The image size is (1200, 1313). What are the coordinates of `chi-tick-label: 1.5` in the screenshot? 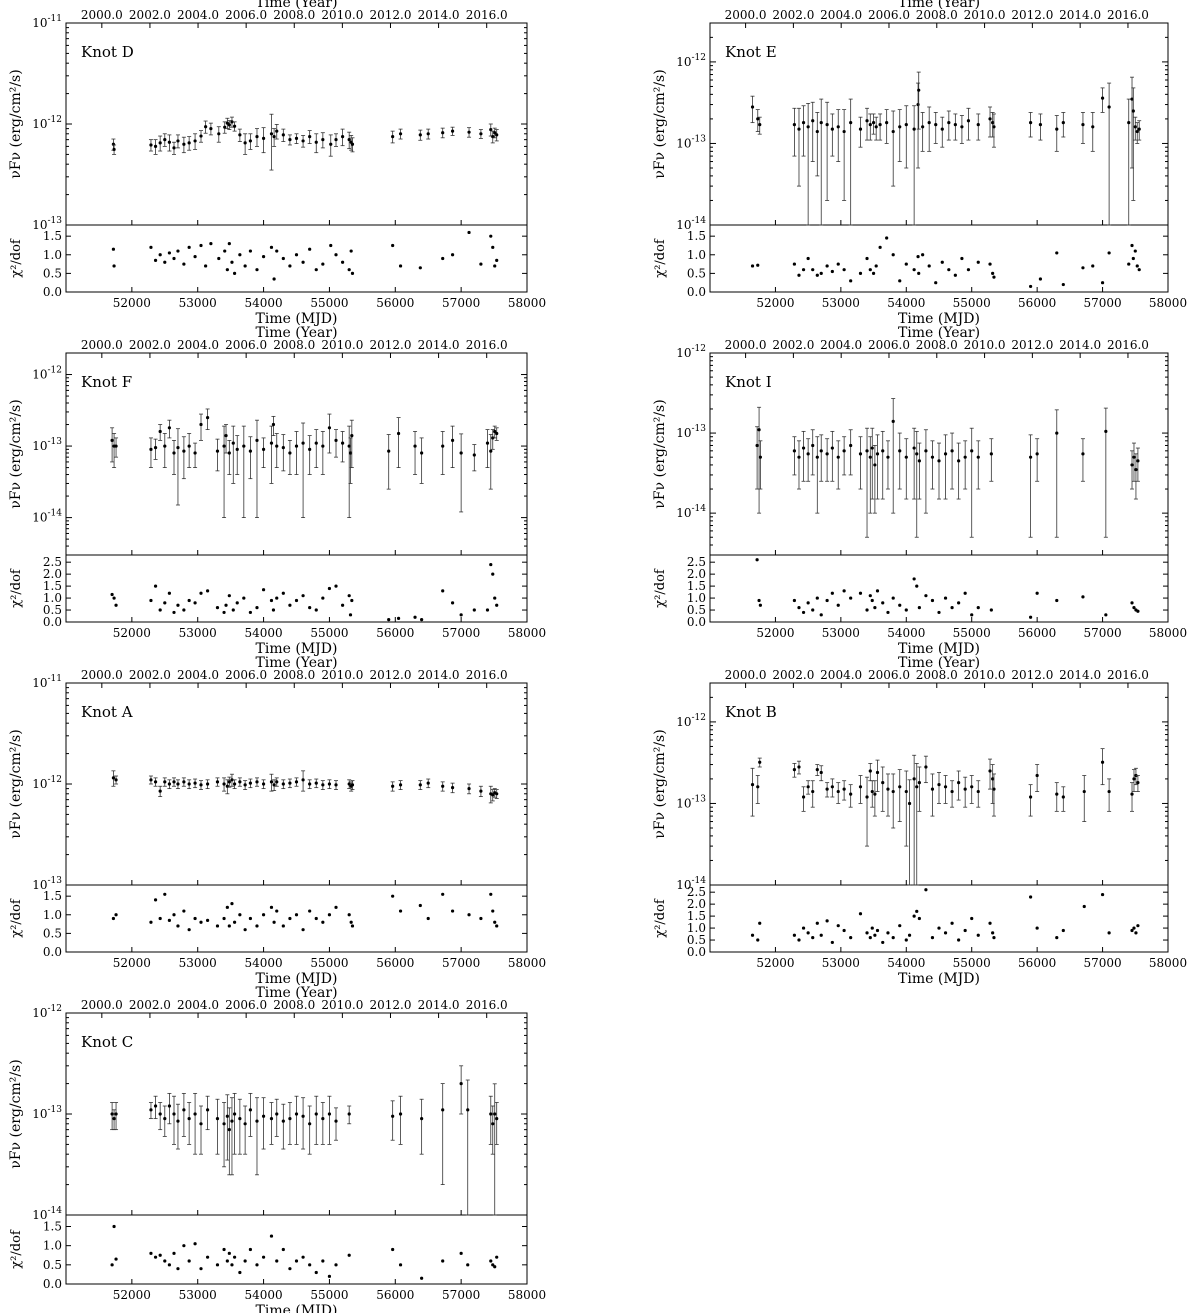 It's located at (52, 1227).